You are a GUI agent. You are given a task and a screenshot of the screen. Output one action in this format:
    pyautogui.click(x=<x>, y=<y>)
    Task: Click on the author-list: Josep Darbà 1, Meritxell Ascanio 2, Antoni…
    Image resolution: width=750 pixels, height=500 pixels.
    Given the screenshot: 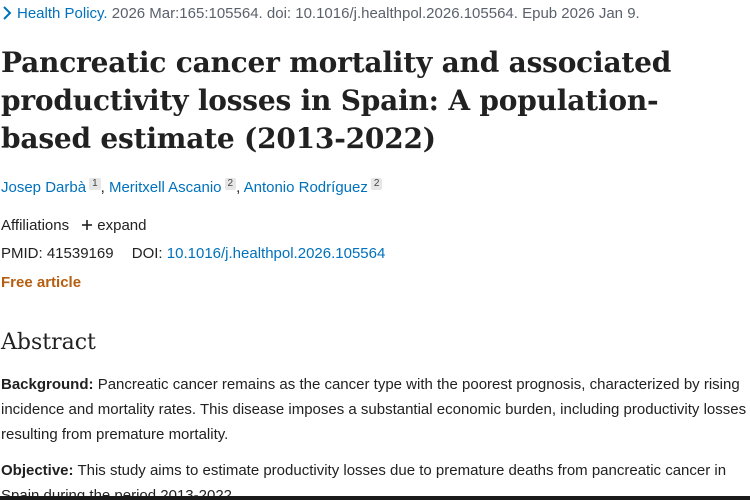 What is the action you would take?
    pyautogui.click(x=192, y=187)
    